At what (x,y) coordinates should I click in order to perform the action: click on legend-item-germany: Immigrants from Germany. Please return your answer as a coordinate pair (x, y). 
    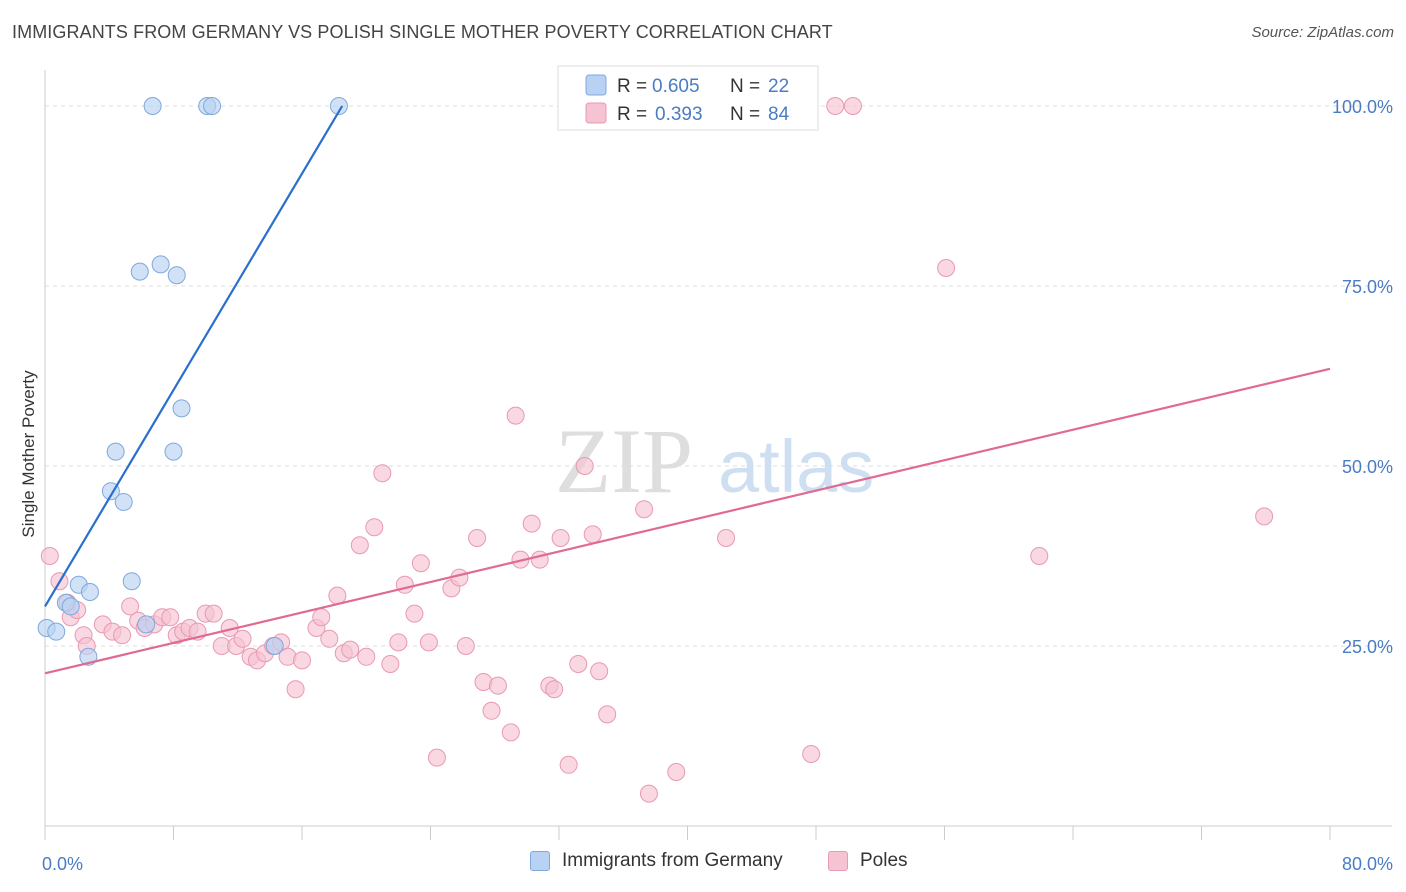
    Looking at the image, I should click on (656, 861).